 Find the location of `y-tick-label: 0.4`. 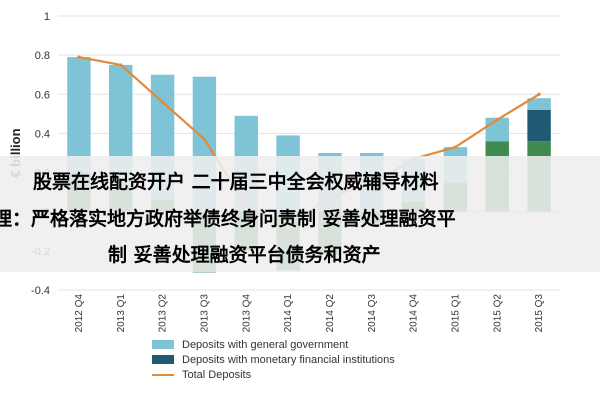

y-tick-label: 0.4 is located at coordinates (42, 134).